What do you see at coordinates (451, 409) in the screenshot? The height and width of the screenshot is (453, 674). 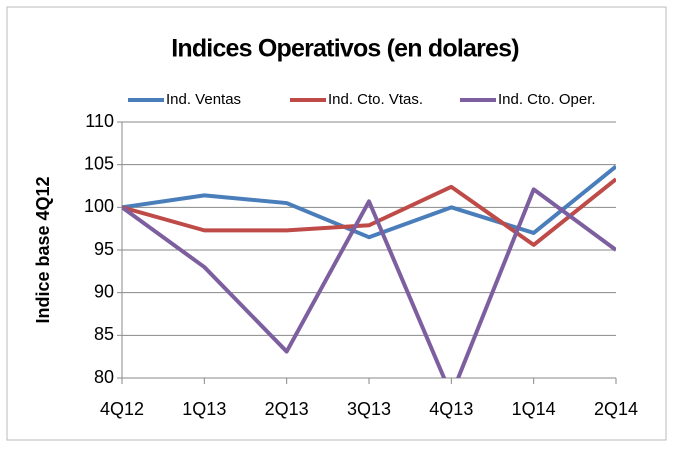 I see `x-tick-label: 4Q13` at bounding box center [451, 409].